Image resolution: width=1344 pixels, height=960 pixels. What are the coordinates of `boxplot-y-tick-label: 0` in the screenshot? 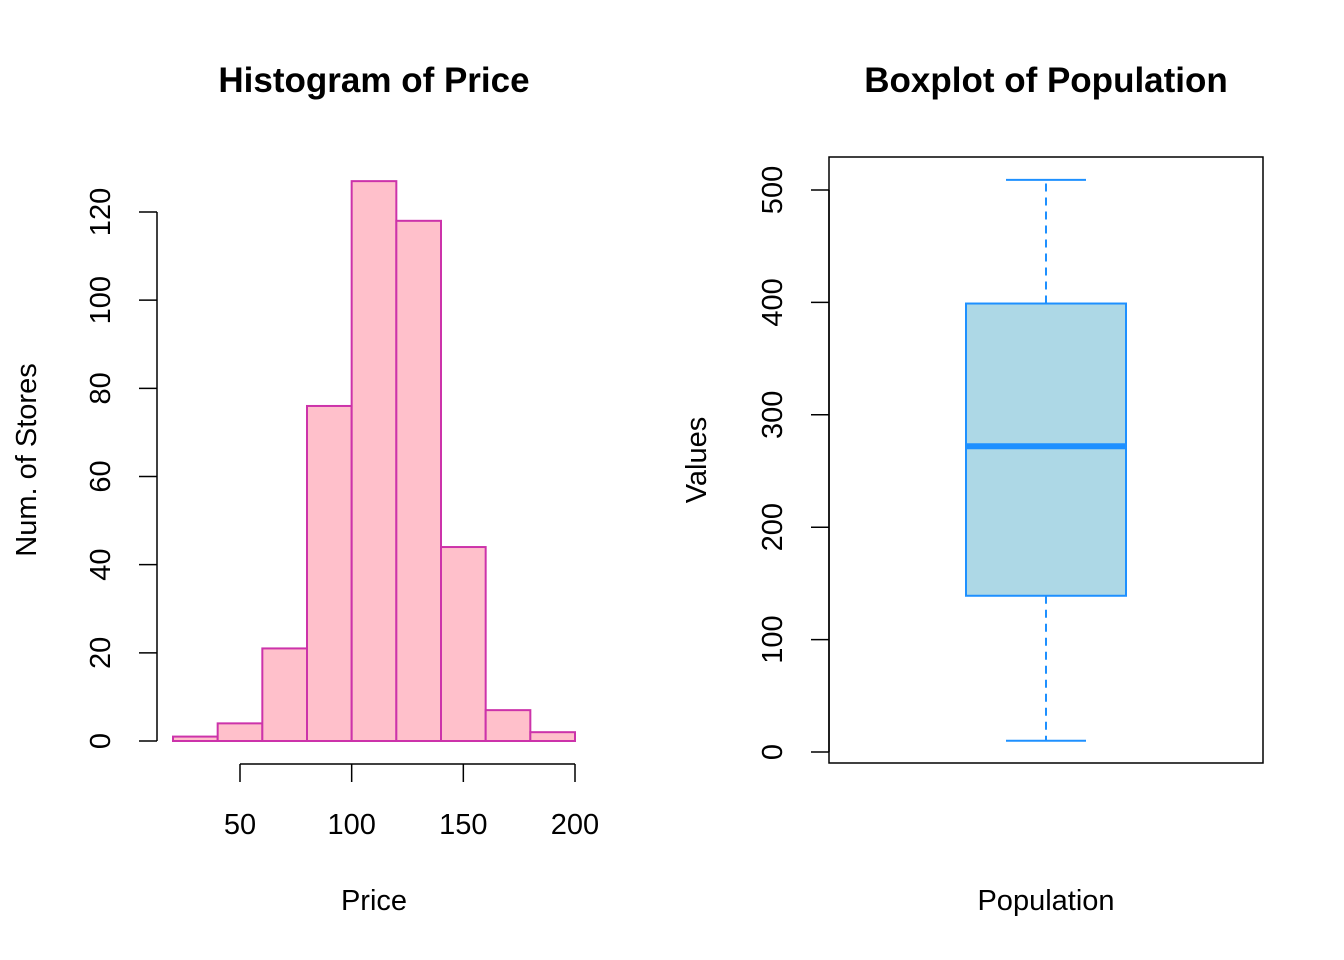 It's located at (773, 752).